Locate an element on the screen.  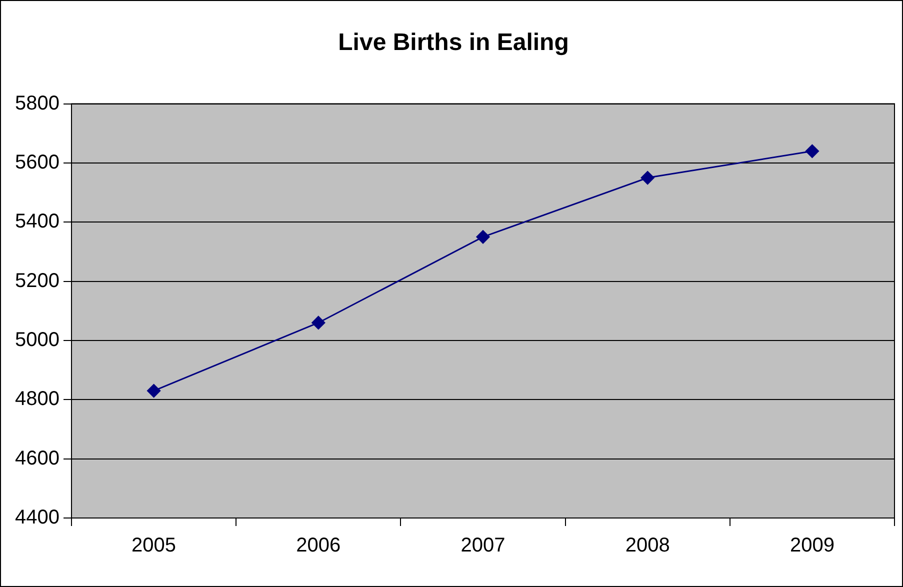
y-tick-label: 5400 is located at coordinates (37, 221).